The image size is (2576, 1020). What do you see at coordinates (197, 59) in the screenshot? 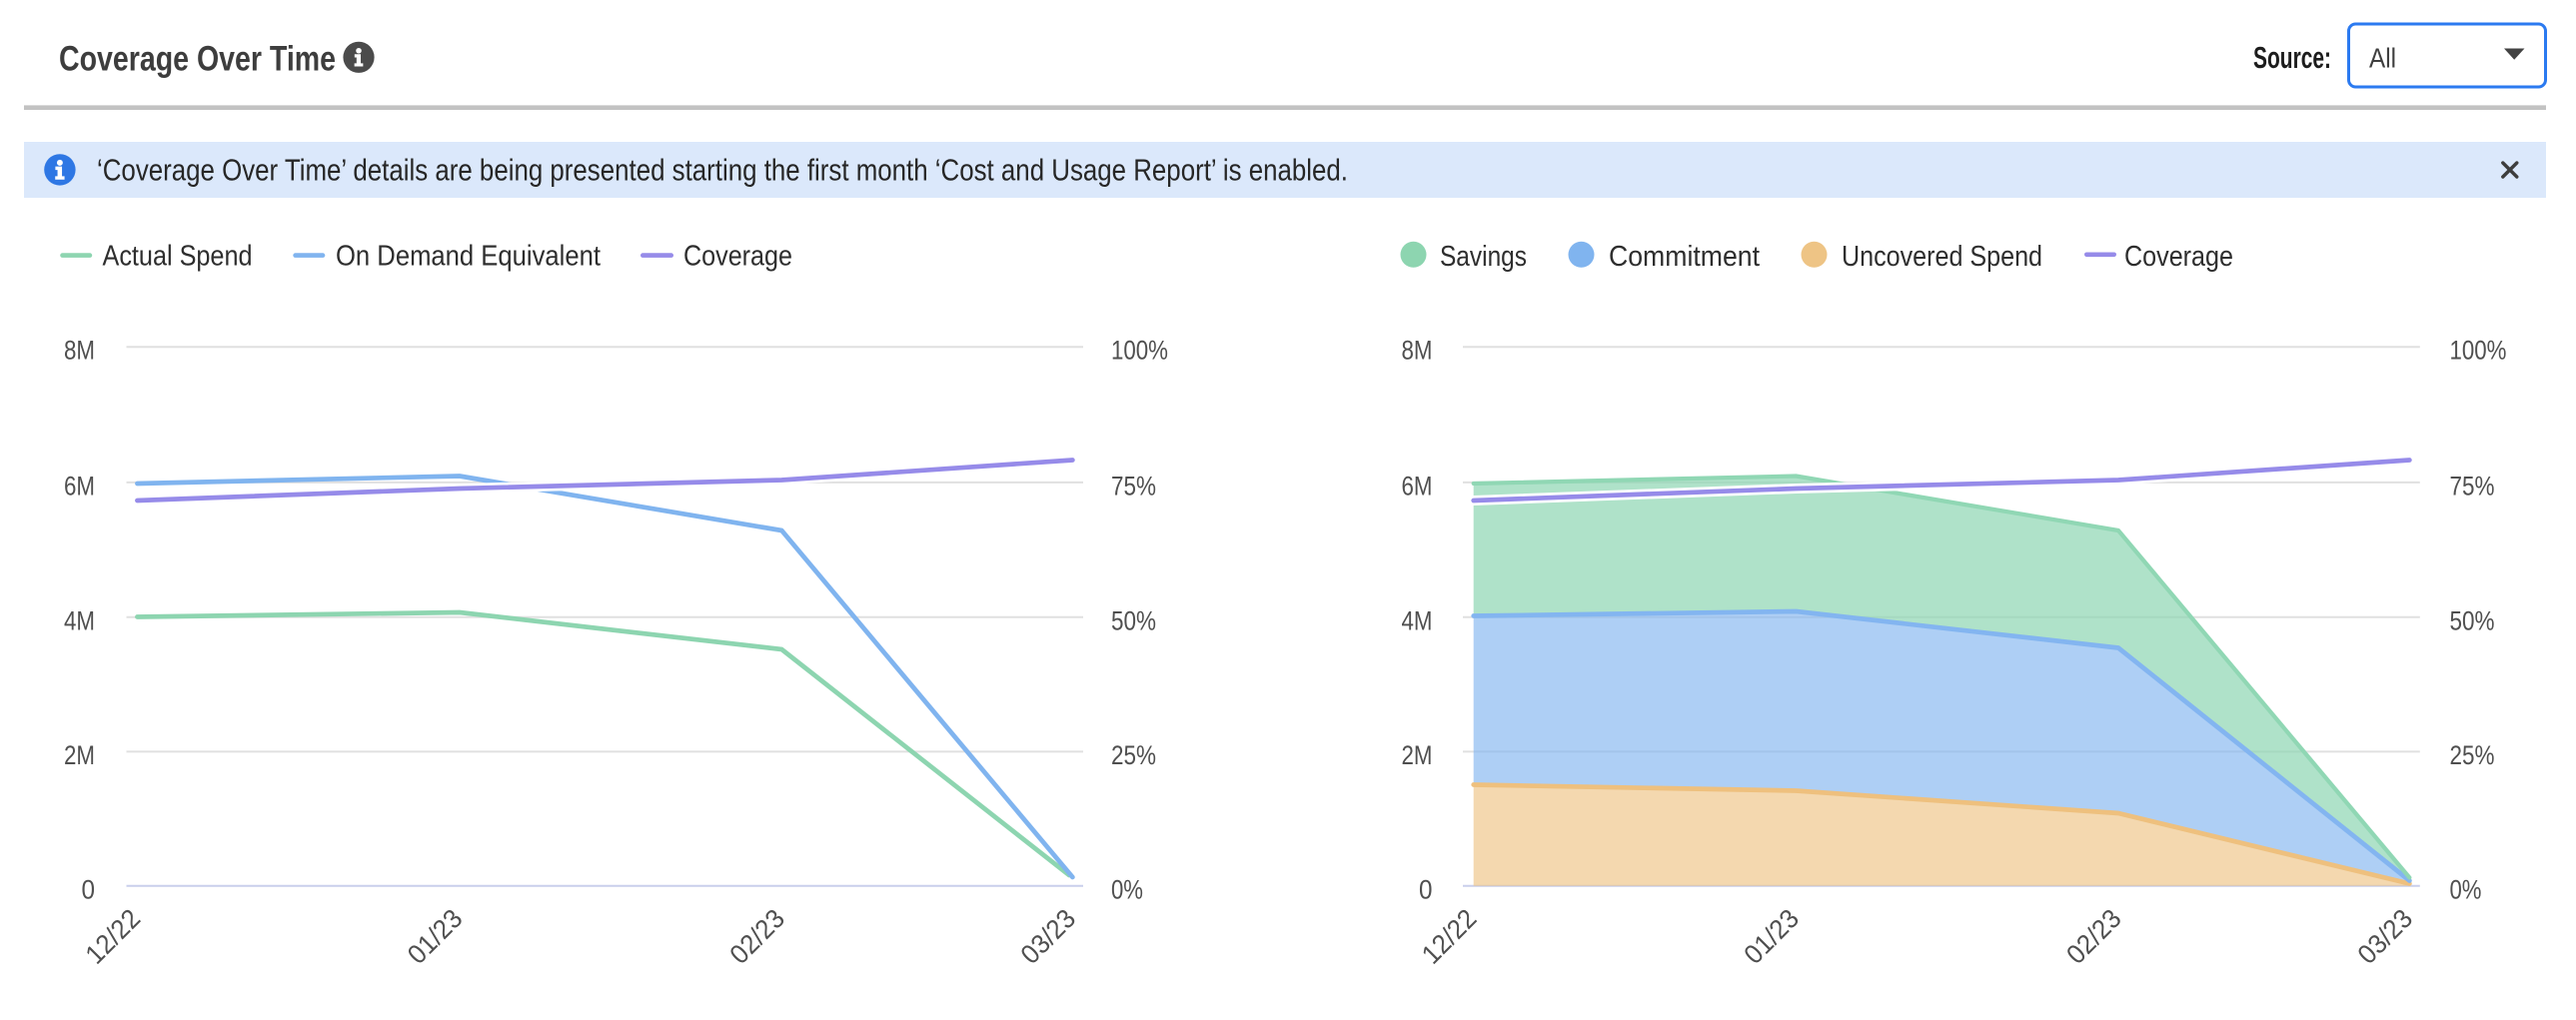
I see `svg-text: Coverage Over Time` at bounding box center [197, 59].